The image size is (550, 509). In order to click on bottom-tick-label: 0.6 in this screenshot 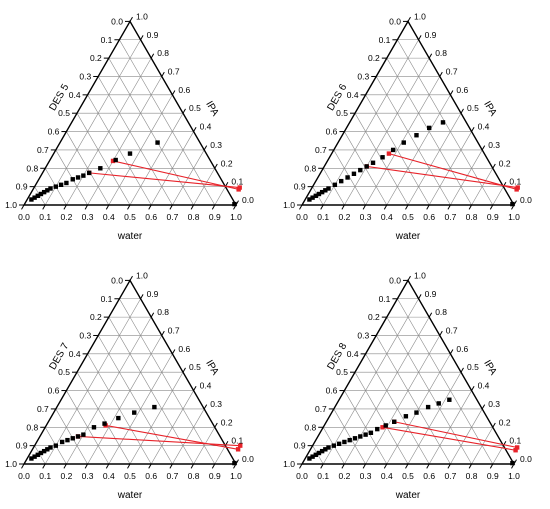, I will do `click(429, 476)`.